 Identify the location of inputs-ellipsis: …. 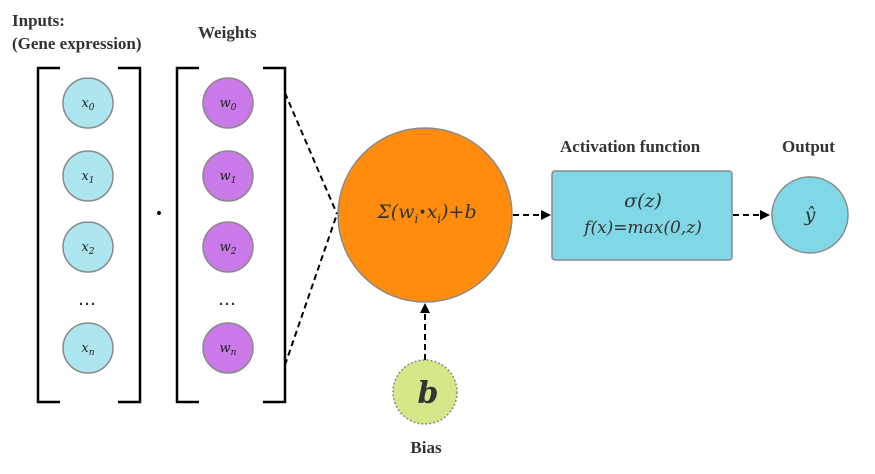
(88, 299).